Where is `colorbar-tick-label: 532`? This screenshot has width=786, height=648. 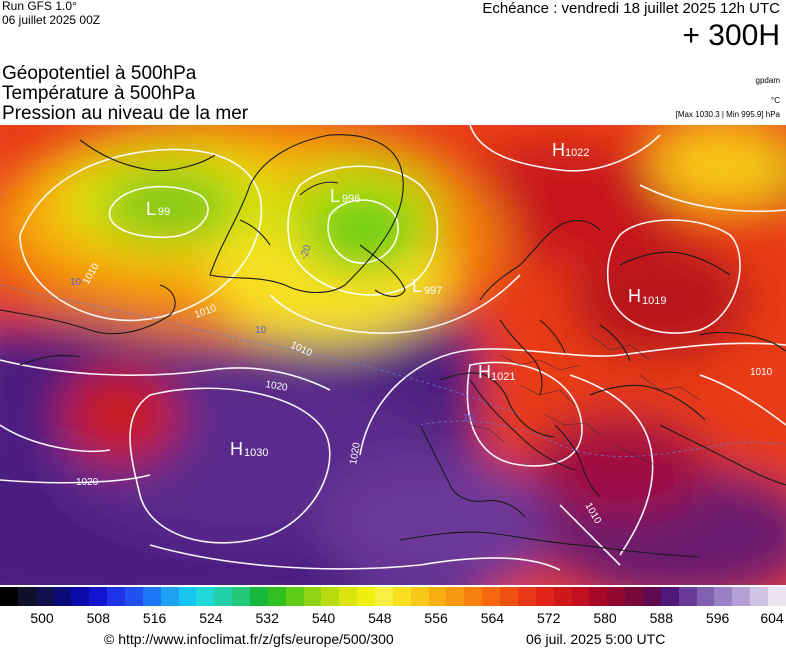
colorbar-tick-label: 532 is located at coordinates (267, 618).